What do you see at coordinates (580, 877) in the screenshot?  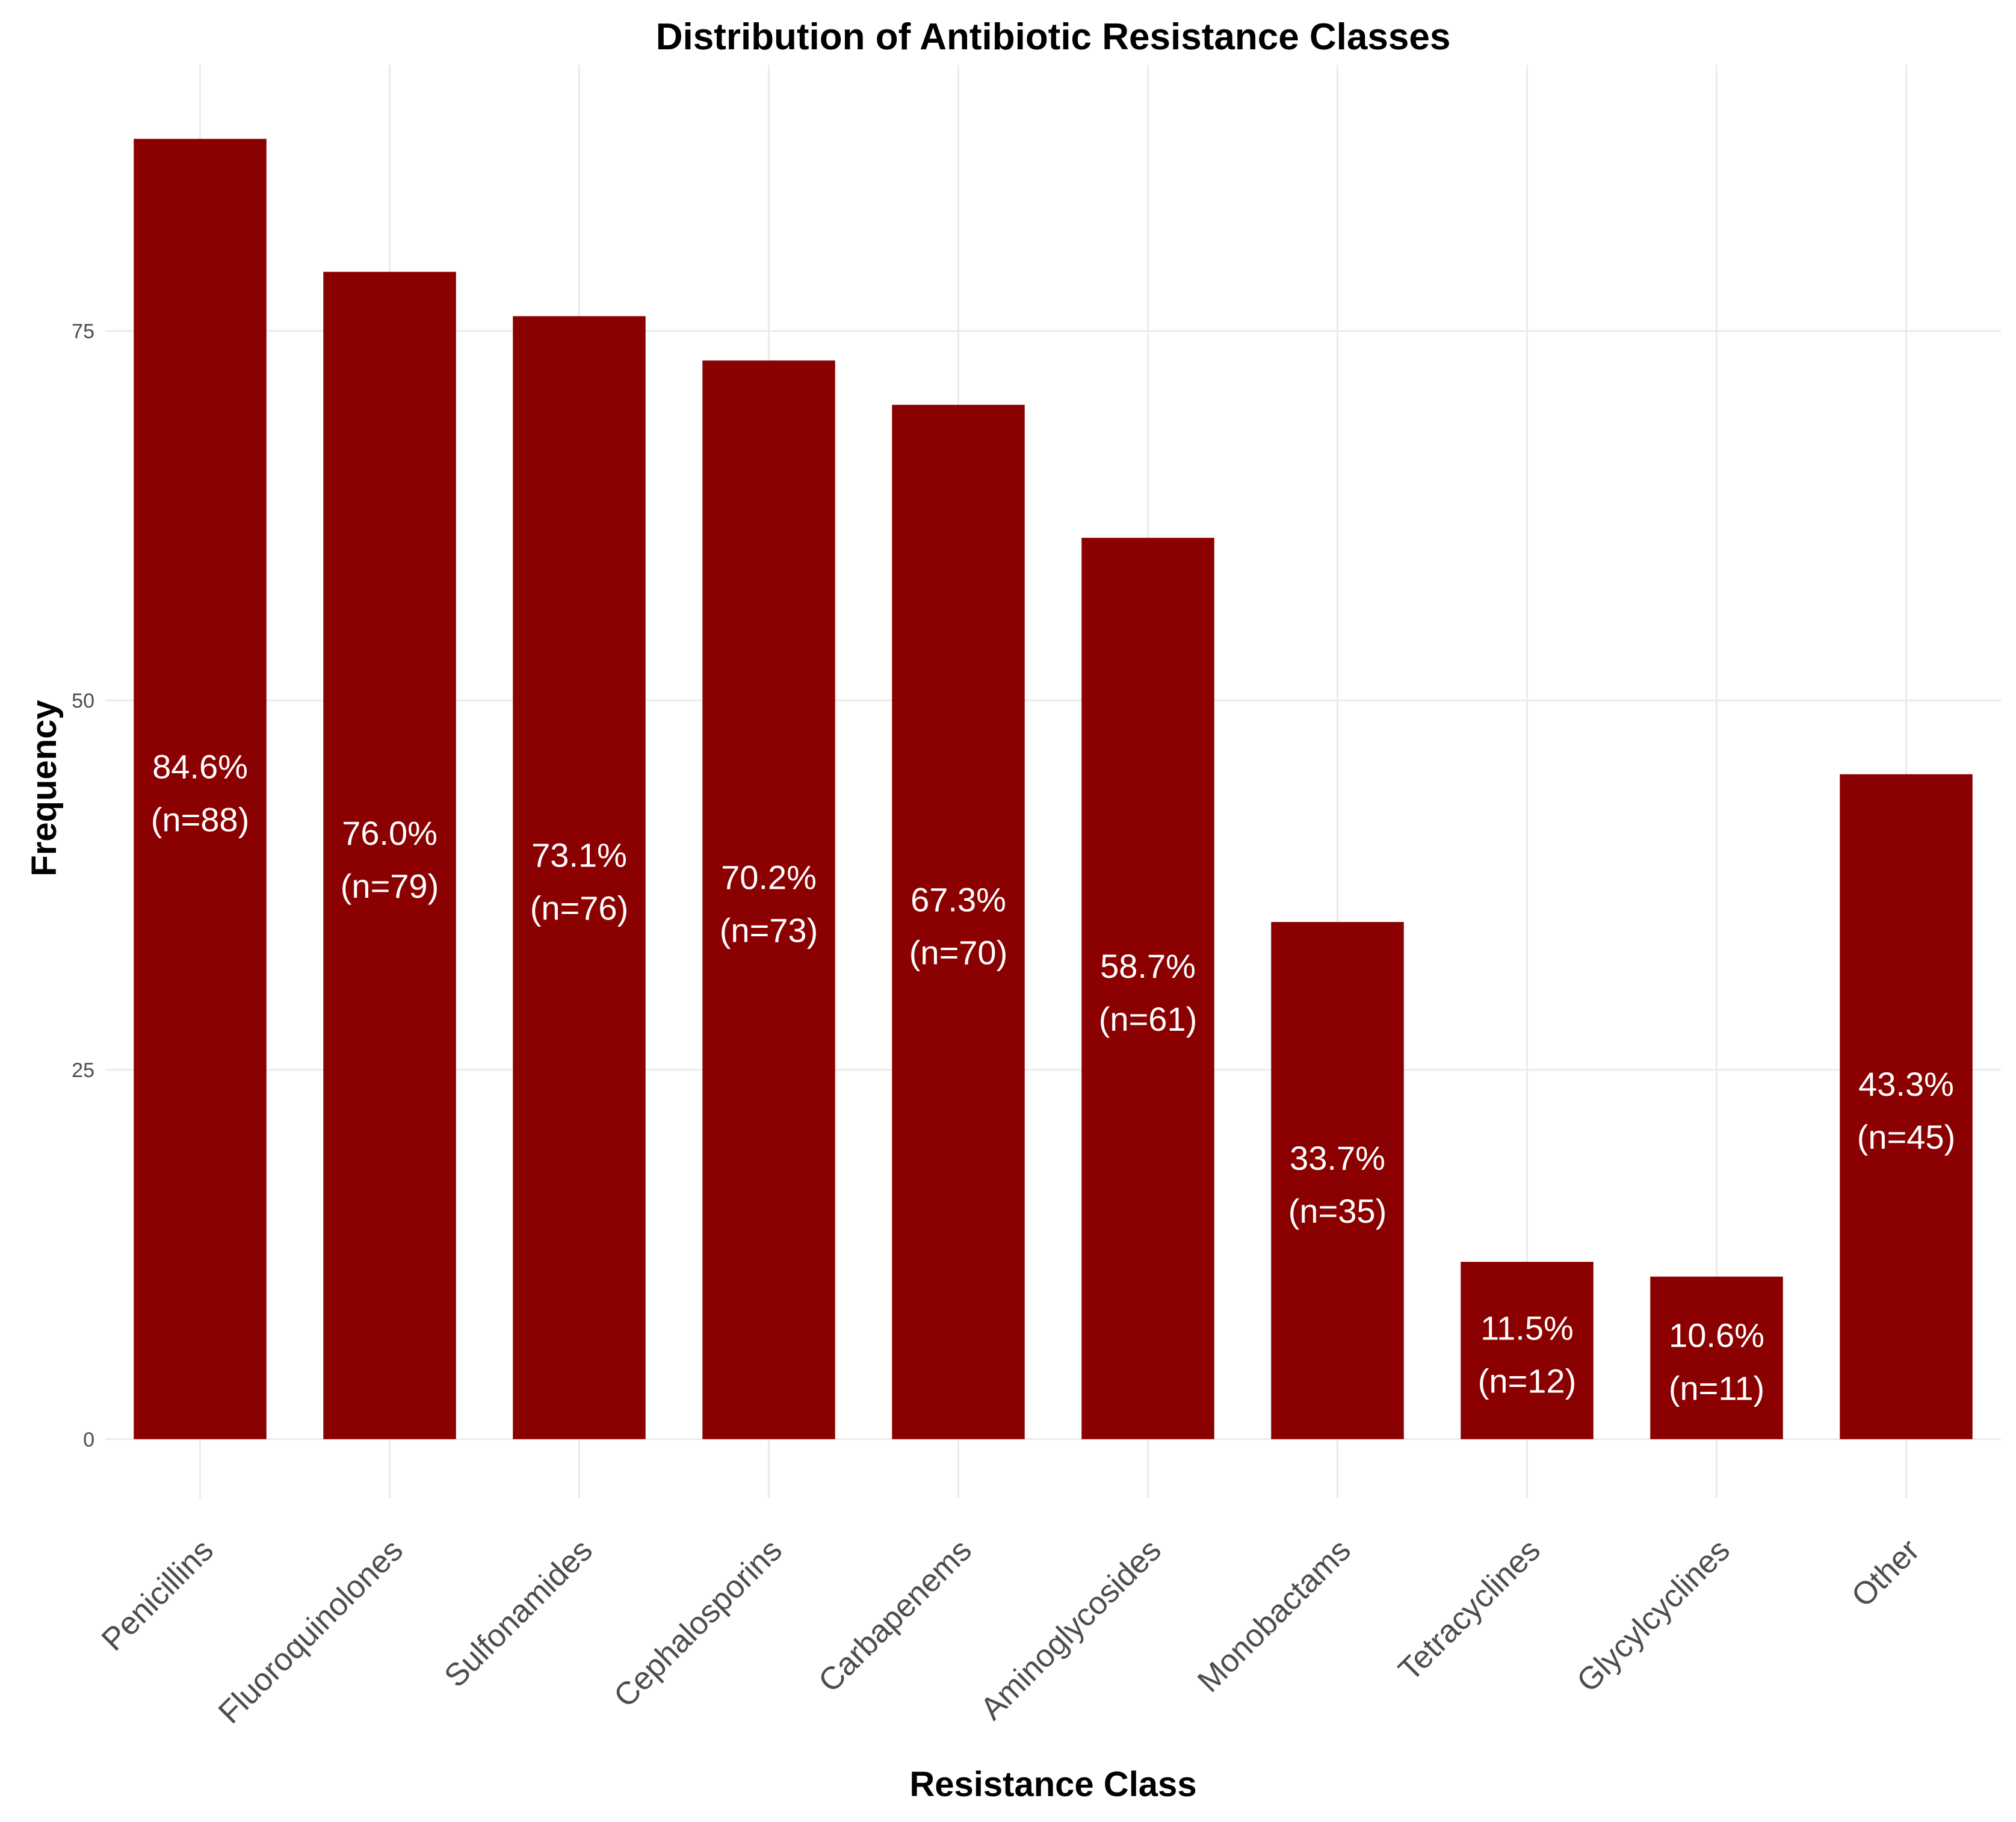 I see `bar-sulfonamides` at bounding box center [580, 877].